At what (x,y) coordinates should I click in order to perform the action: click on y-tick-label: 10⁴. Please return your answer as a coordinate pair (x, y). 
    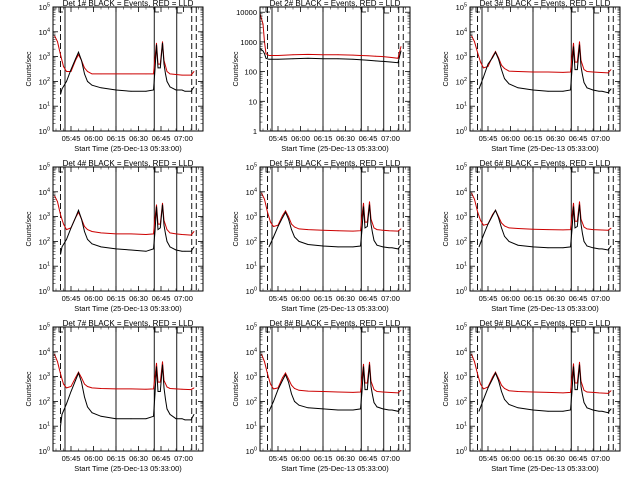
    Looking at the image, I should click on (251, 192).